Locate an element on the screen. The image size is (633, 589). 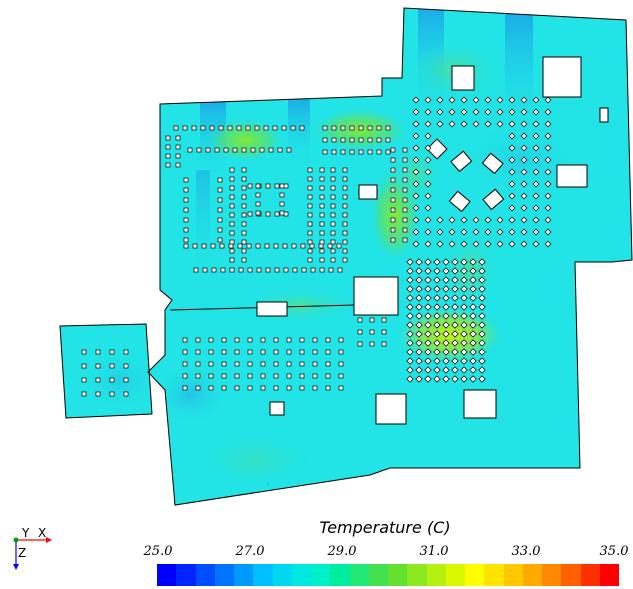
legend-tick: 25.0 is located at coordinates (158, 551).